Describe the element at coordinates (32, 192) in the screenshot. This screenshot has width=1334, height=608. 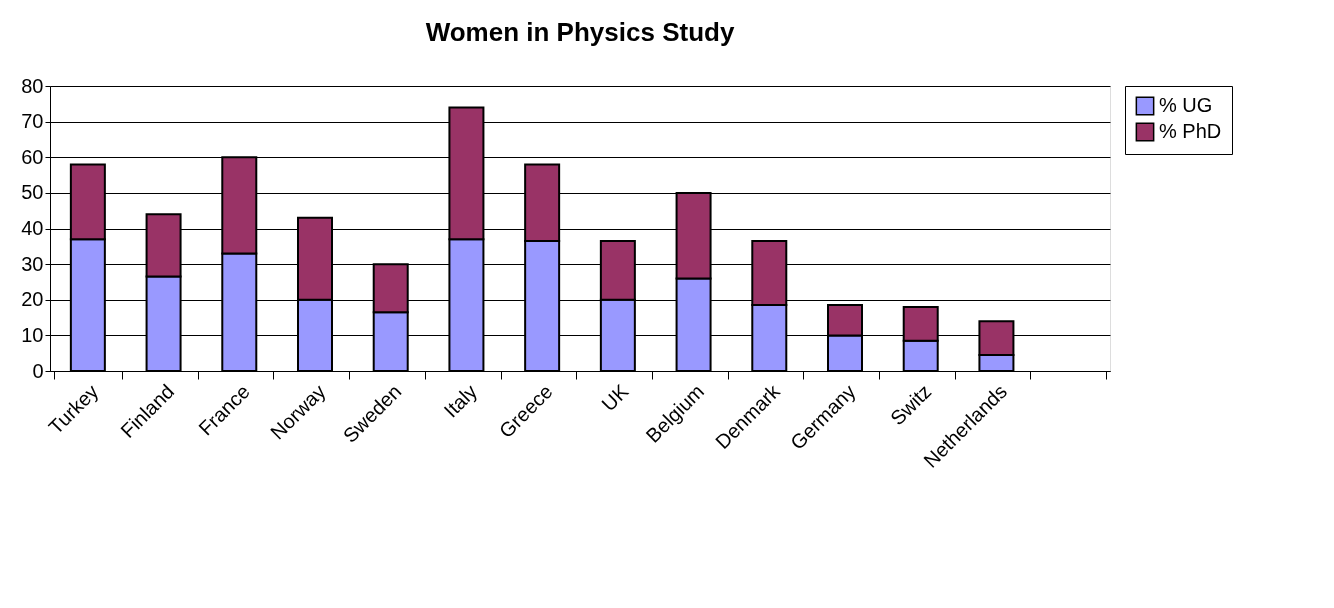
I see `y-tick-label: 50` at that location.